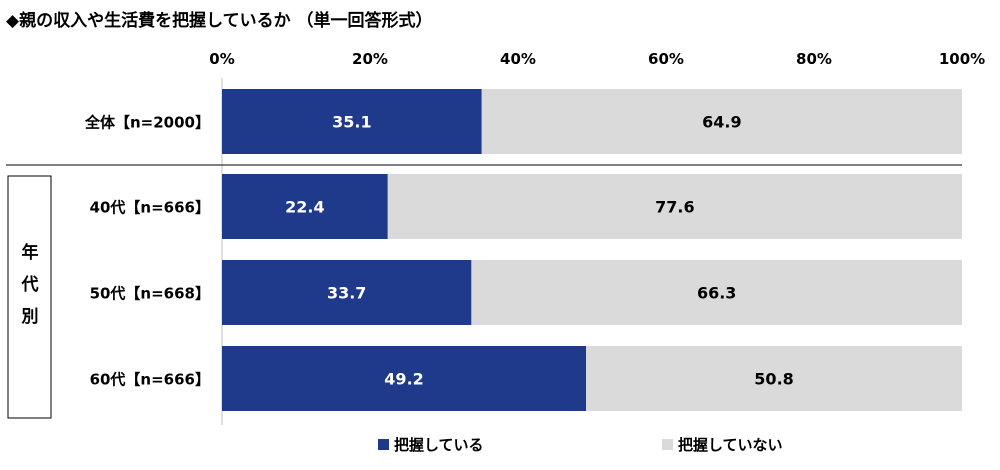  I want to click on legend-swatch-known, so click(383, 444).